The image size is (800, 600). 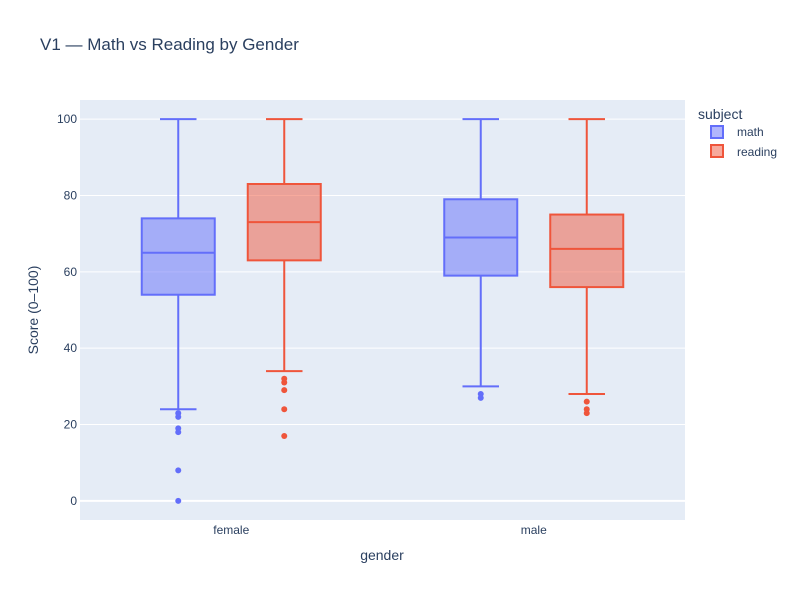 I want to click on legend: subject math reading, so click(x=737, y=132).